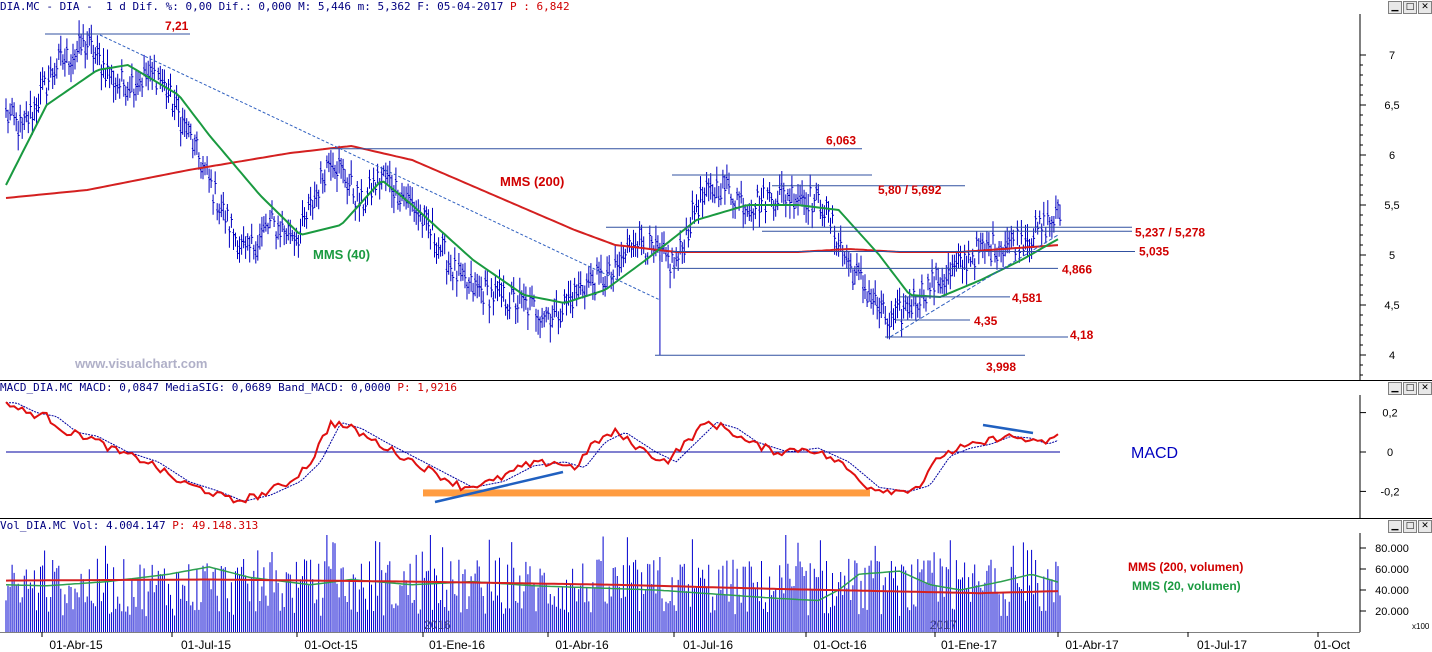  Describe the element at coordinates (1185, 567) in the screenshot. I see `vol-mms200-legend: MMS (200, volumen)` at that location.